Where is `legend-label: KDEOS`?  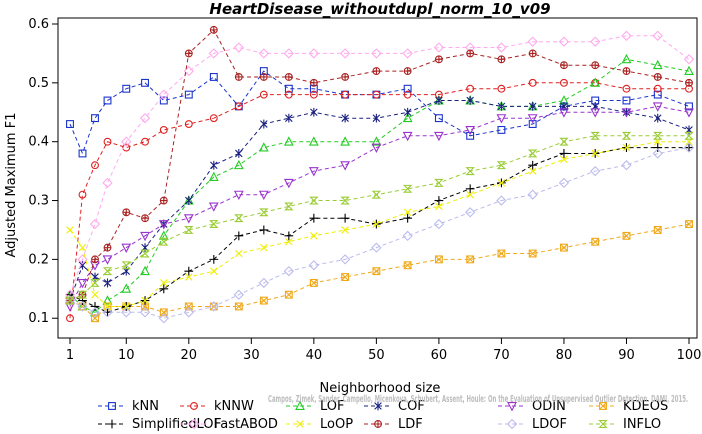 legend-label: KDEOS is located at coordinates (645, 406).